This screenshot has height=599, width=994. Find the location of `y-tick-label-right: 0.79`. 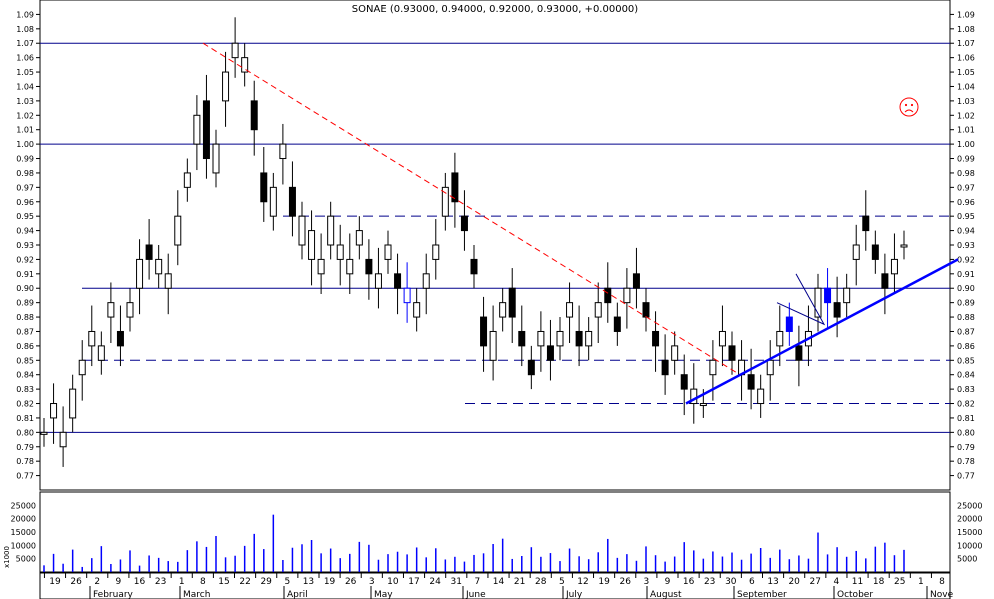

y-tick-label-right: 0.79 is located at coordinates (966, 447).